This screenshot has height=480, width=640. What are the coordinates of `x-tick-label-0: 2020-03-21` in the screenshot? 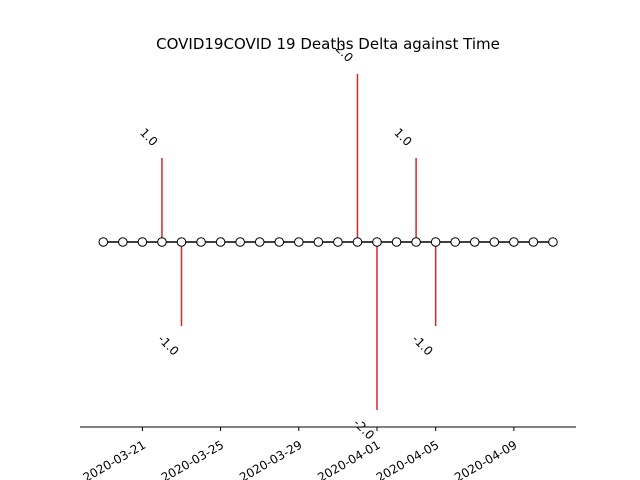 It's located at (114, 459).